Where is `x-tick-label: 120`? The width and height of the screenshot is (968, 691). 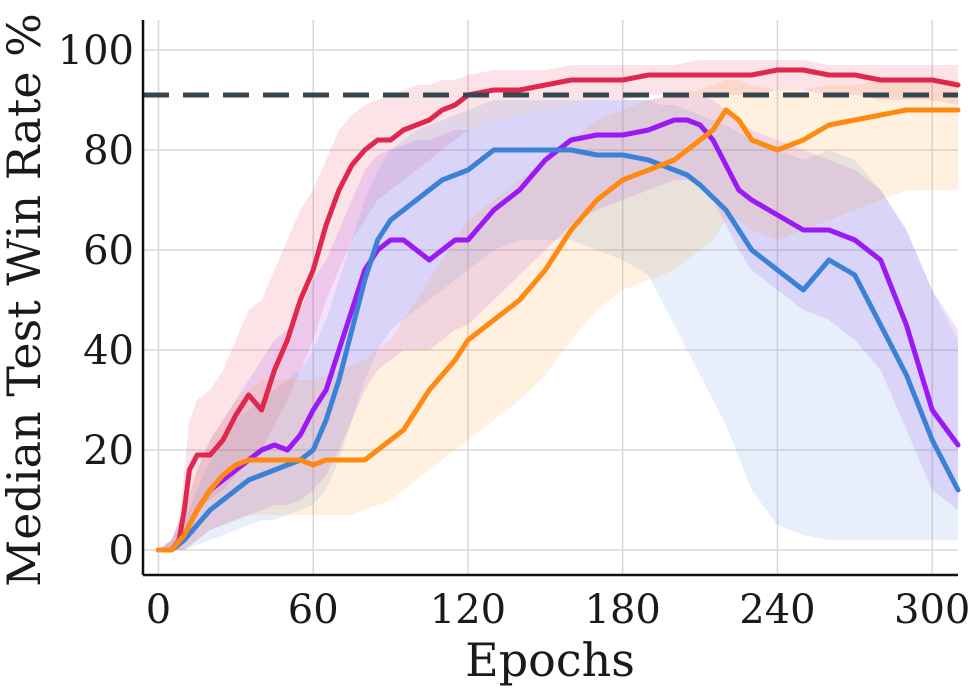
x-tick-label: 120 is located at coordinates (468, 610).